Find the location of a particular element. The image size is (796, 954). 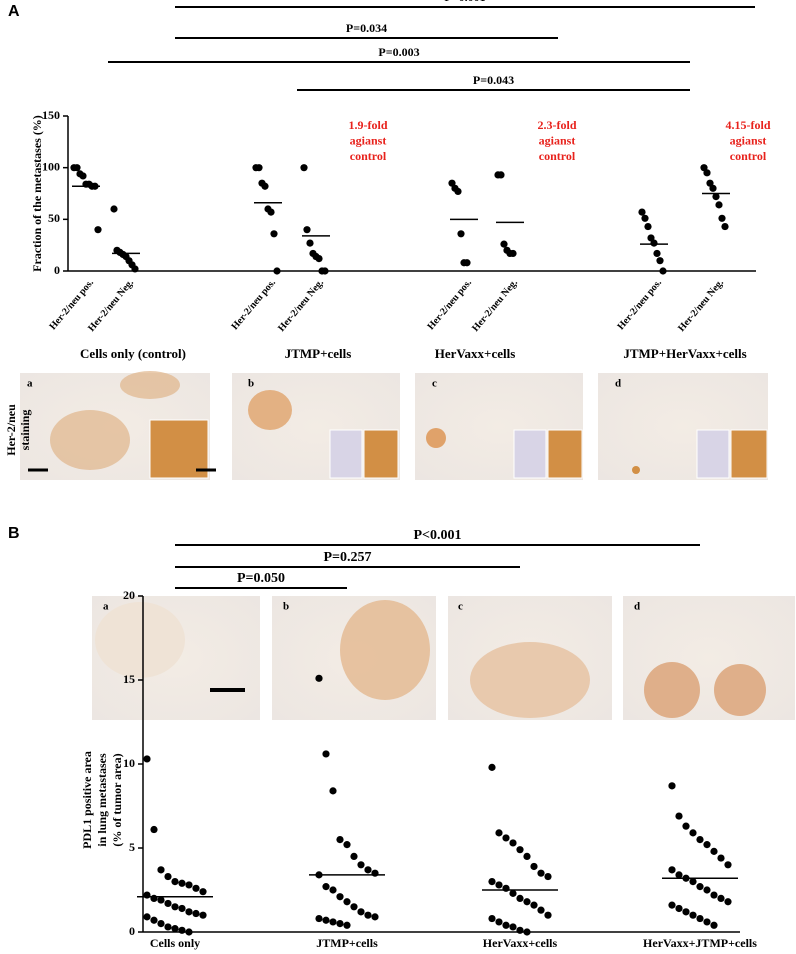

fold-annotation: 2.3-fold is located at coordinates (557, 125).